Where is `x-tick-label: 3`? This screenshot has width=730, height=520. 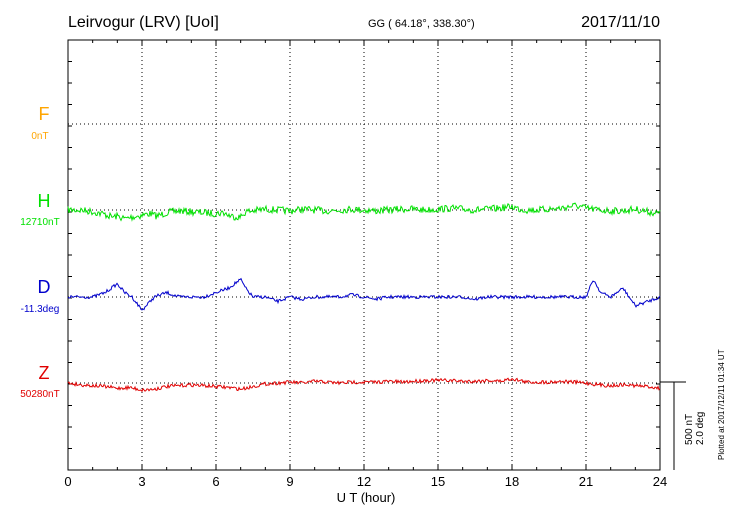
x-tick-label: 3 is located at coordinates (141, 481).